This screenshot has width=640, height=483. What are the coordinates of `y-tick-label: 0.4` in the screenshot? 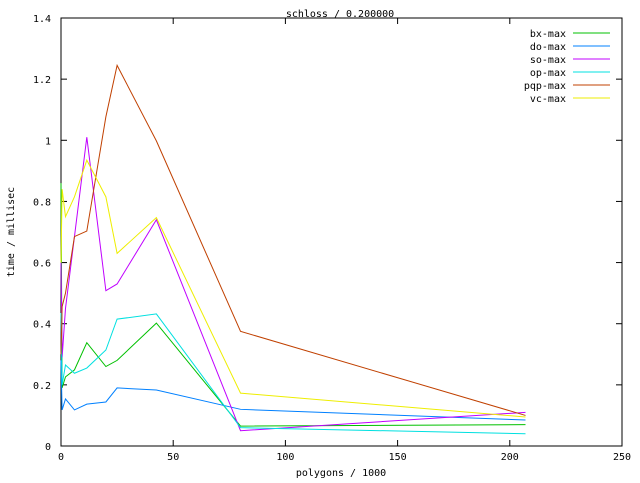 It's located at (42, 325).